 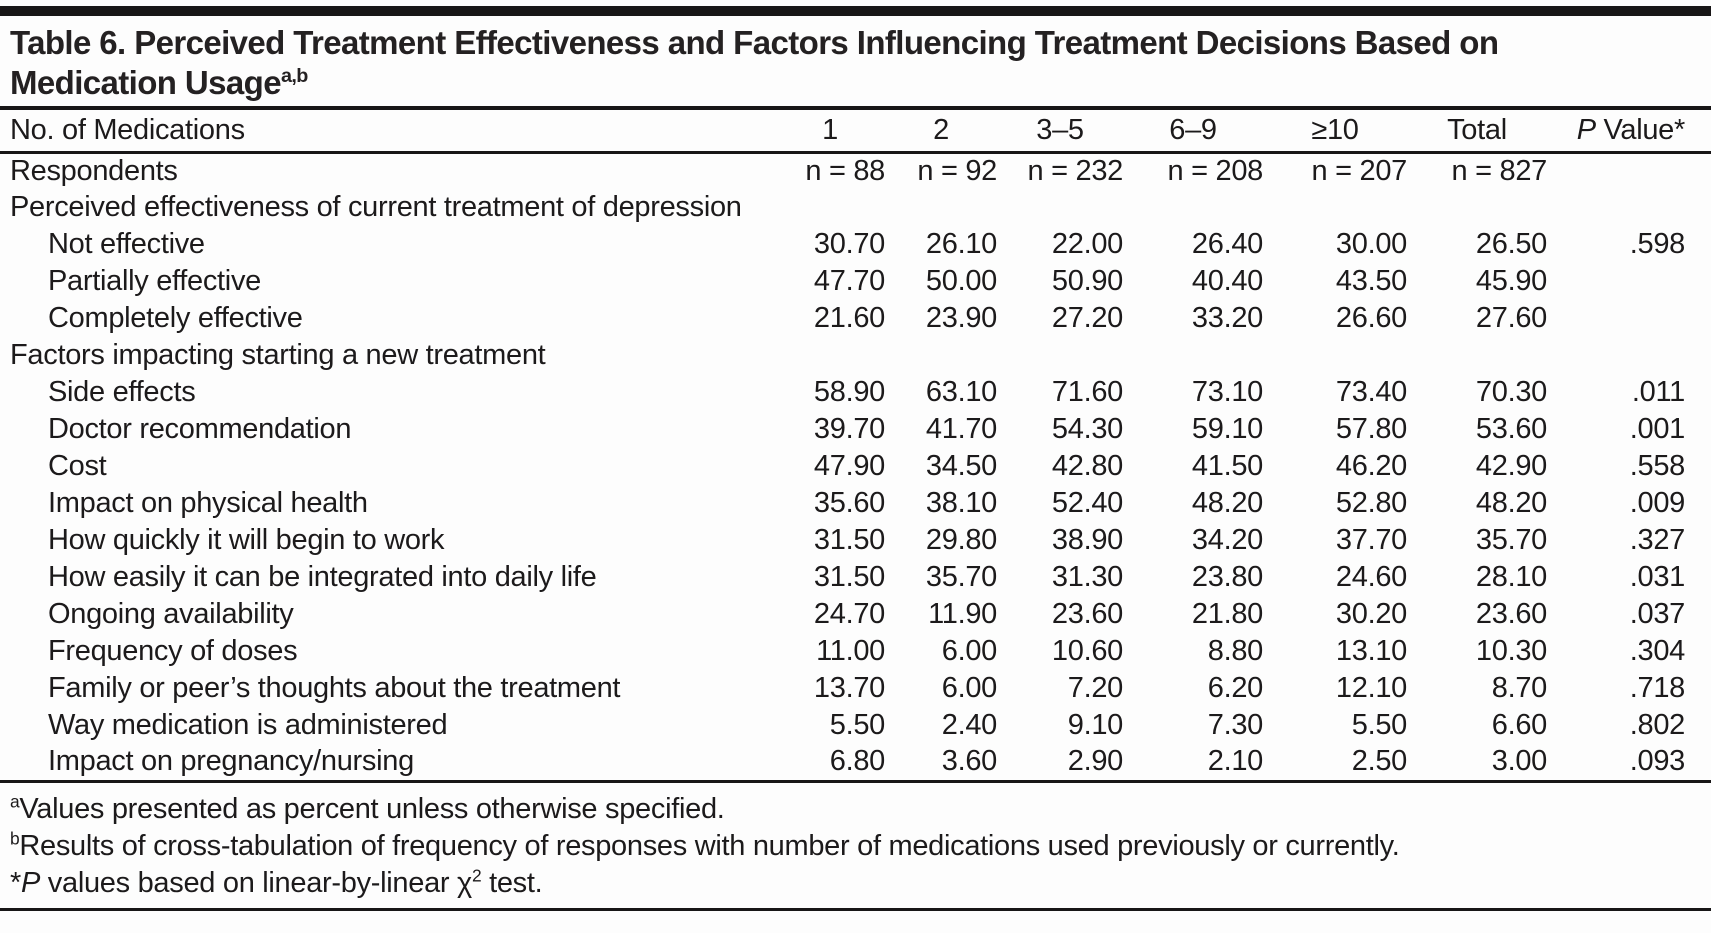 I want to click on footnote-b-marker: b, so click(x=15, y=837).